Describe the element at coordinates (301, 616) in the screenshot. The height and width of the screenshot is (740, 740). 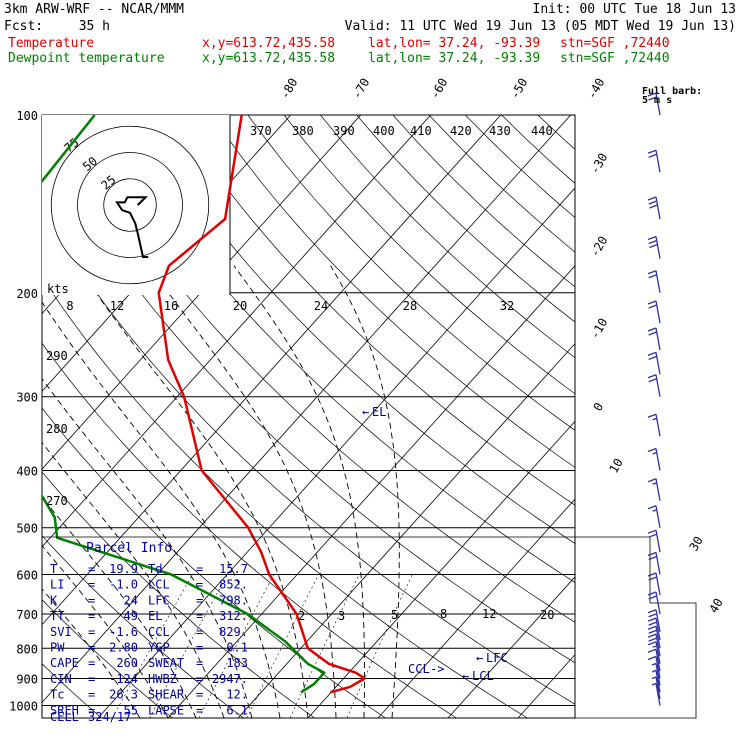
I see `mixing-ratio-label: 2` at that location.